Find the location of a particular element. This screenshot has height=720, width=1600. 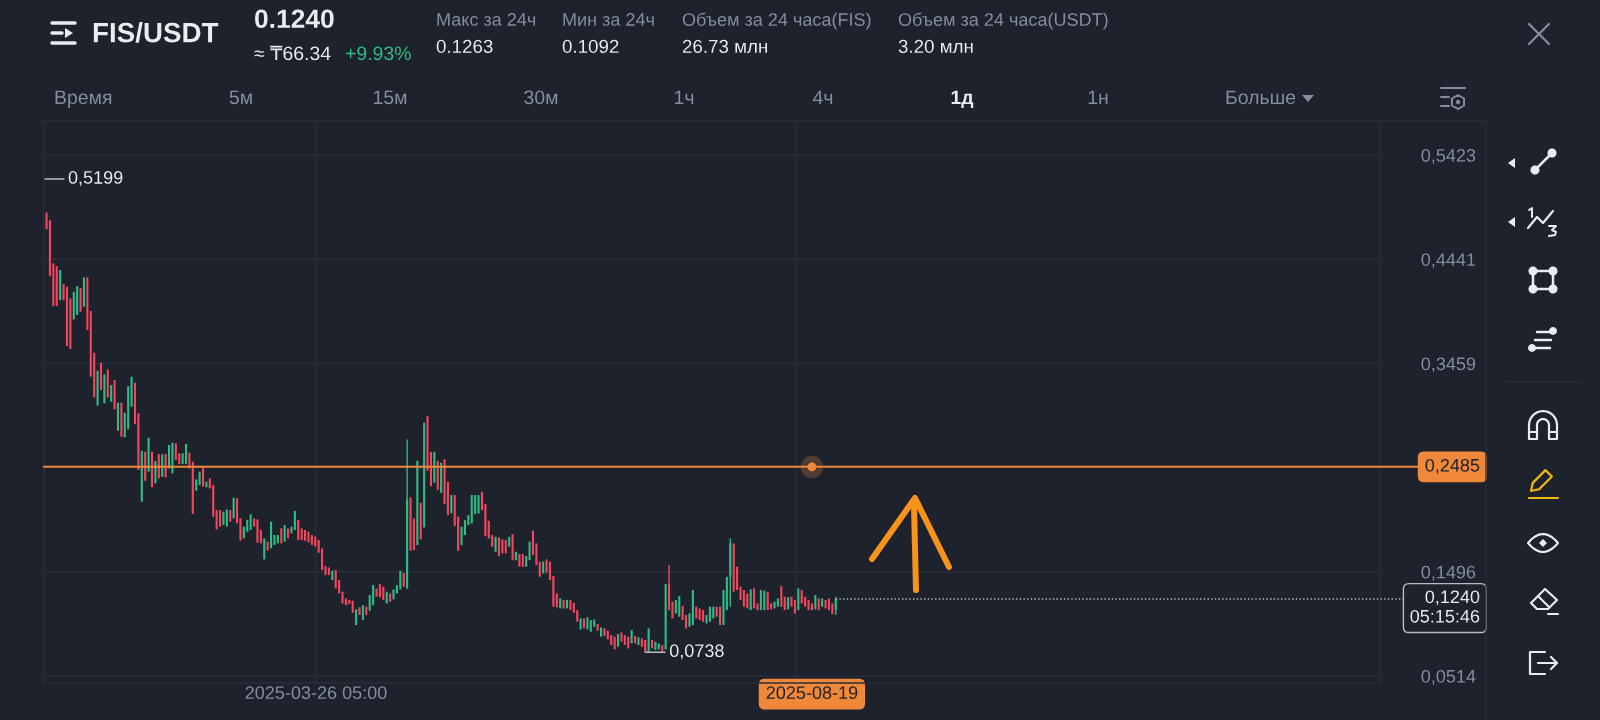

text: Объем за 24 часа(FIS) is located at coordinates (776, 21).